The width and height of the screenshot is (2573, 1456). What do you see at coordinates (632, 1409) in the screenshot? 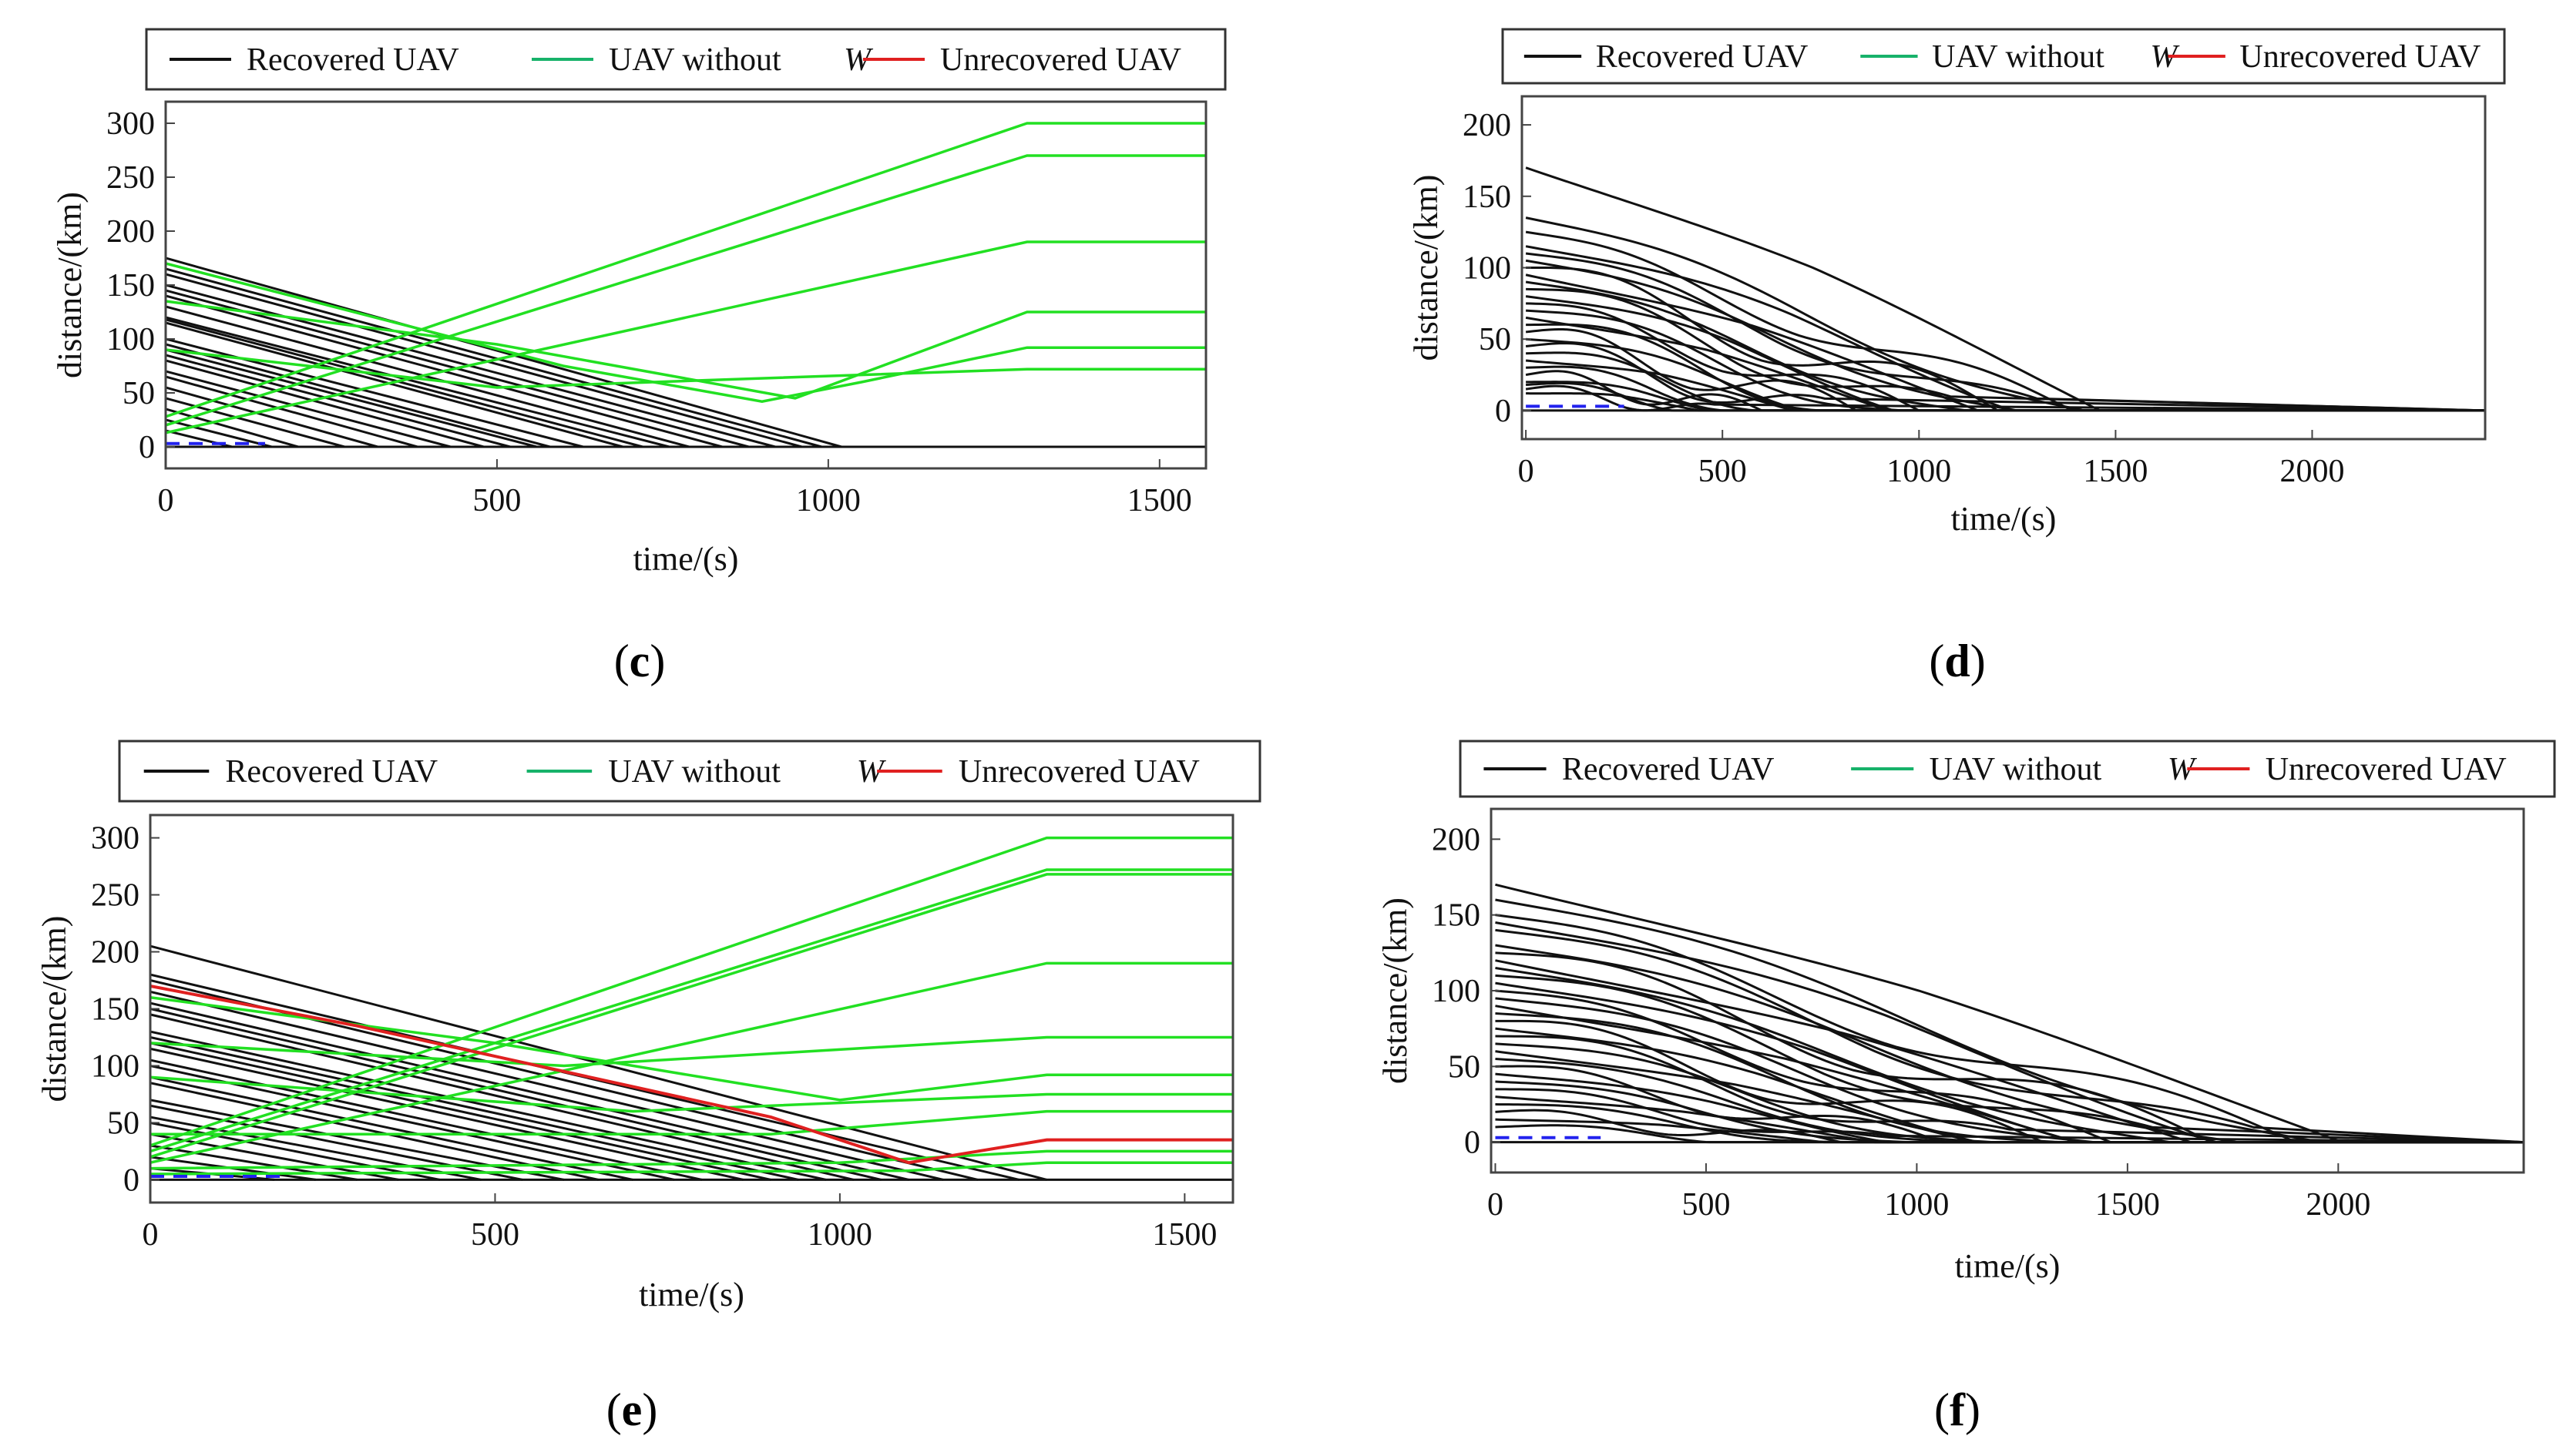
I see `panel-caption: (e)` at bounding box center [632, 1409].